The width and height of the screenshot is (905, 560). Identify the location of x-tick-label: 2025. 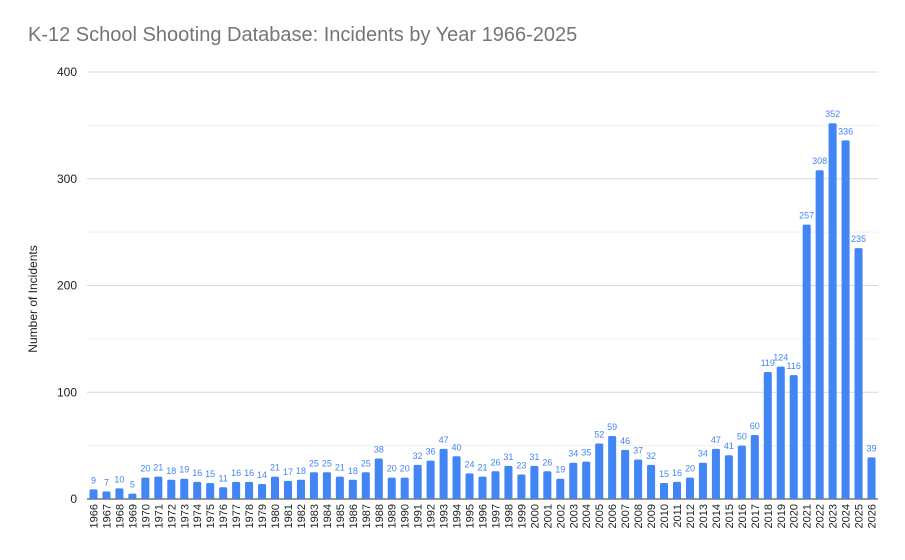
(860, 516).